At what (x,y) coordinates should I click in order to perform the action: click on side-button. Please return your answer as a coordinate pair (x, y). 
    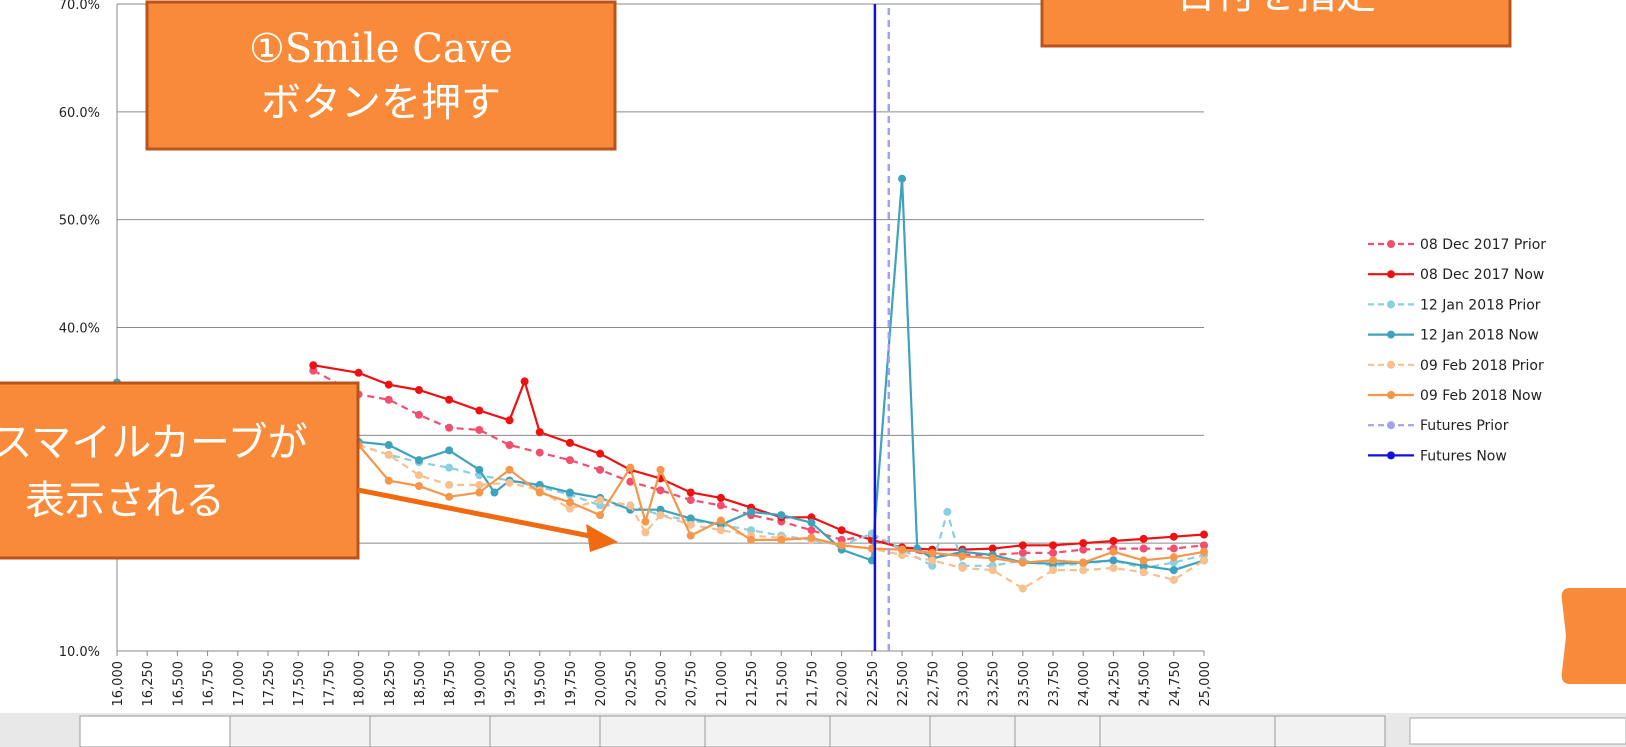
    Looking at the image, I should click on (1593, 636).